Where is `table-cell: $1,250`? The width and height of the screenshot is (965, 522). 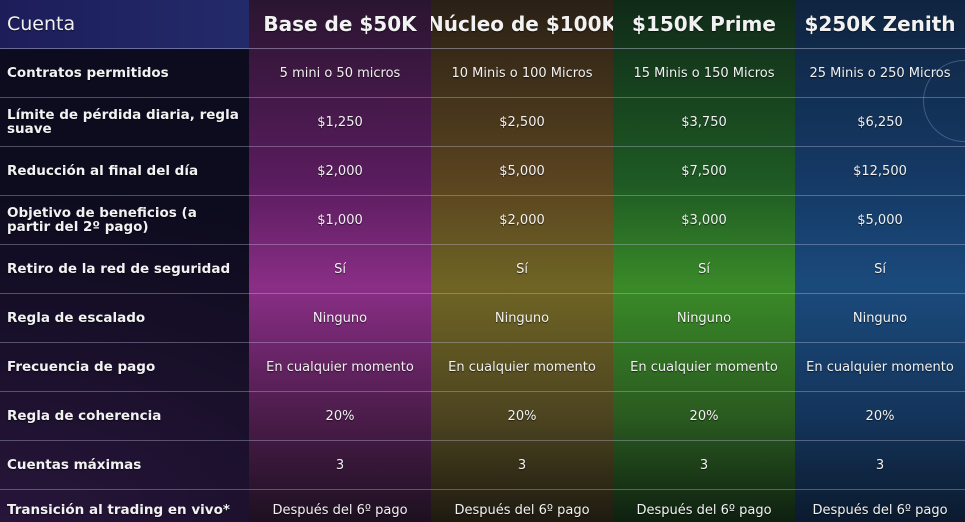
table-cell: $1,250 is located at coordinates (340, 122).